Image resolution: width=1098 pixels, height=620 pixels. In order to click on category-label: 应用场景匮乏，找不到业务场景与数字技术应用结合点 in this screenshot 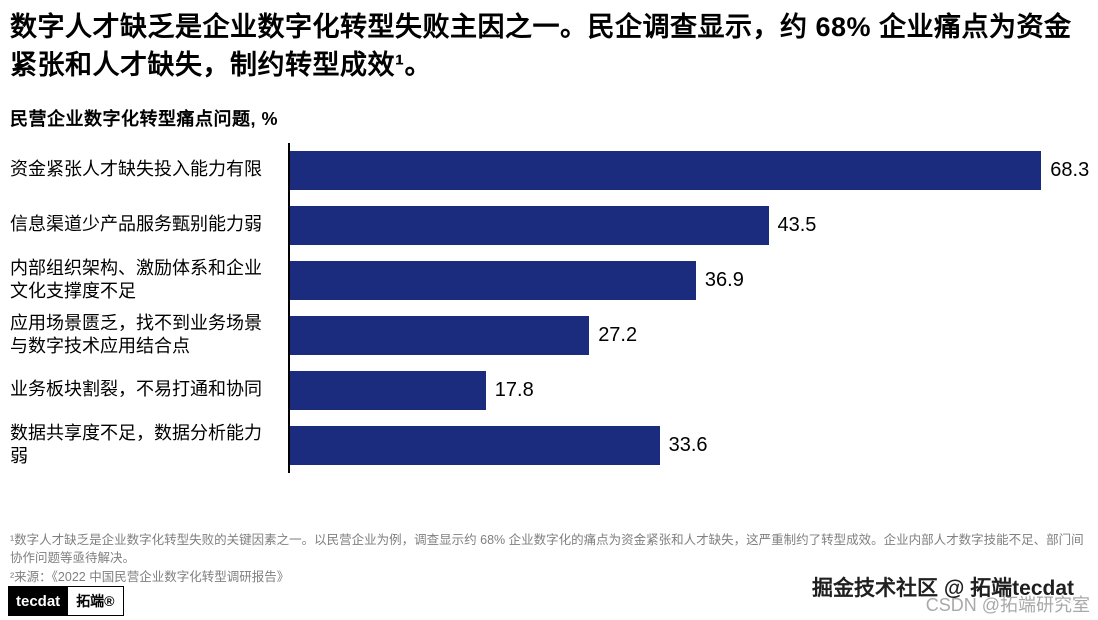, I will do `click(136, 334)`.